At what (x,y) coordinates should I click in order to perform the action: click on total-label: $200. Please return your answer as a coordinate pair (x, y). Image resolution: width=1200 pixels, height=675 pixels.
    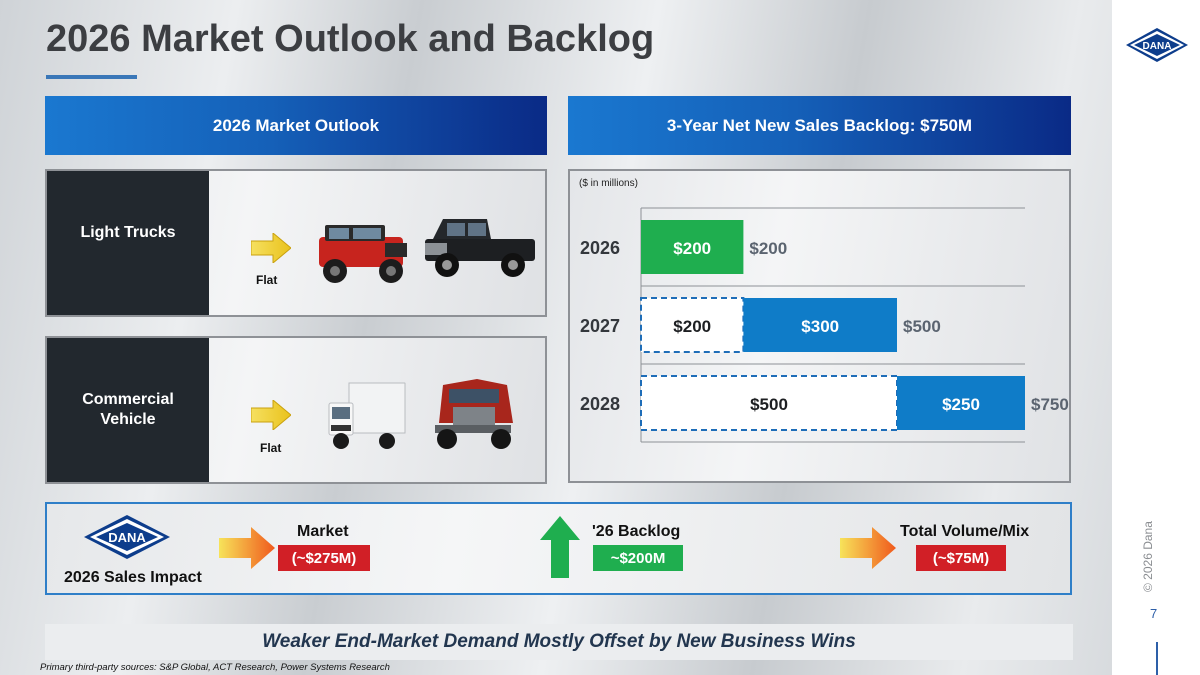
    Looking at the image, I should click on (768, 248).